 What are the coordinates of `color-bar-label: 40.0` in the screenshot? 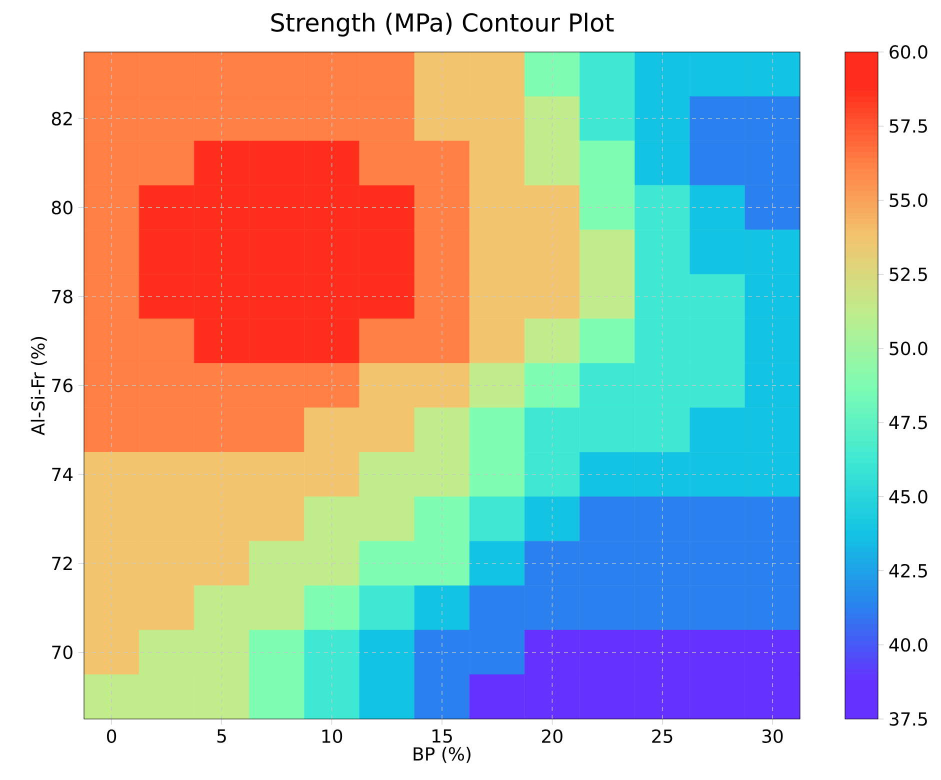 It's located at (908, 645).